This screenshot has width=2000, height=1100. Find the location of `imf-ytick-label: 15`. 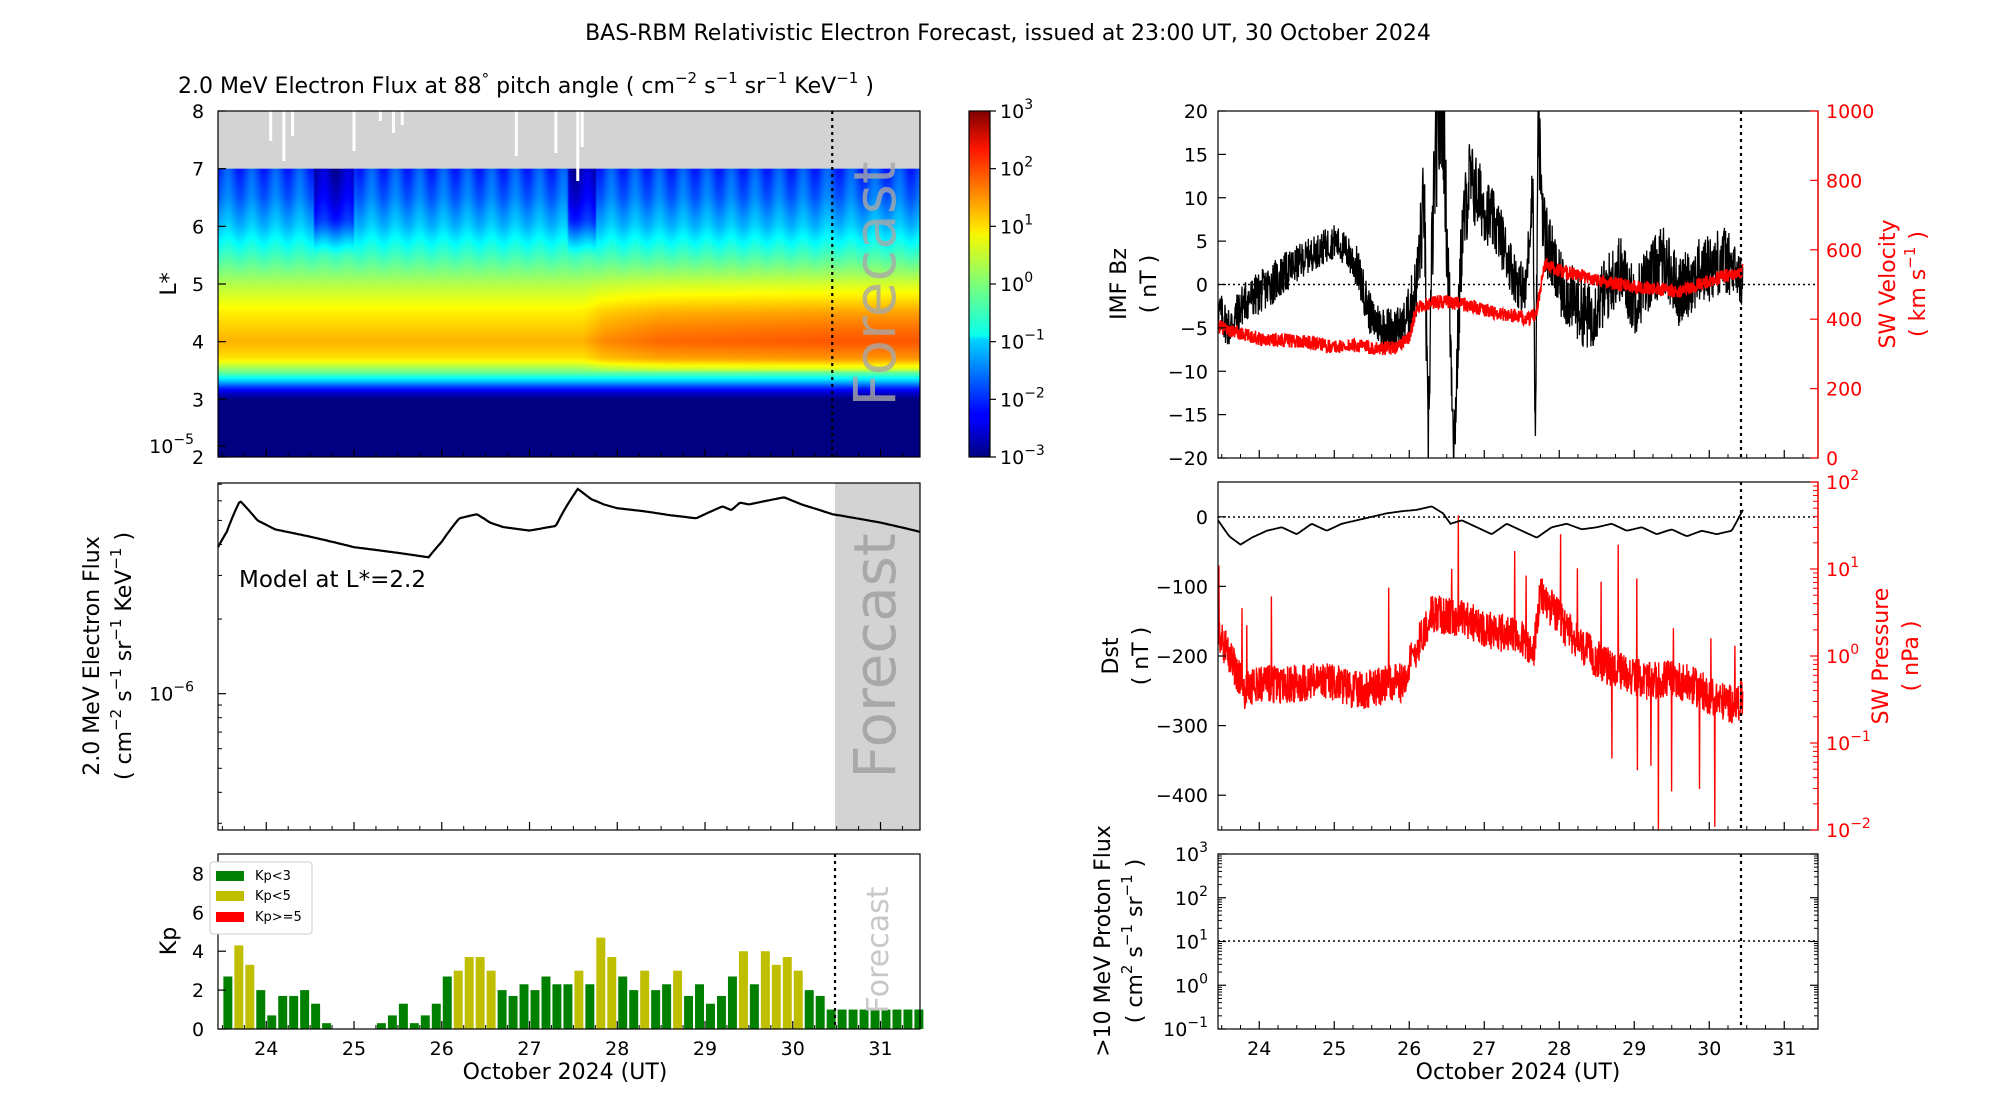

imf-ytick-label: 15 is located at coordinates (1196, 155).